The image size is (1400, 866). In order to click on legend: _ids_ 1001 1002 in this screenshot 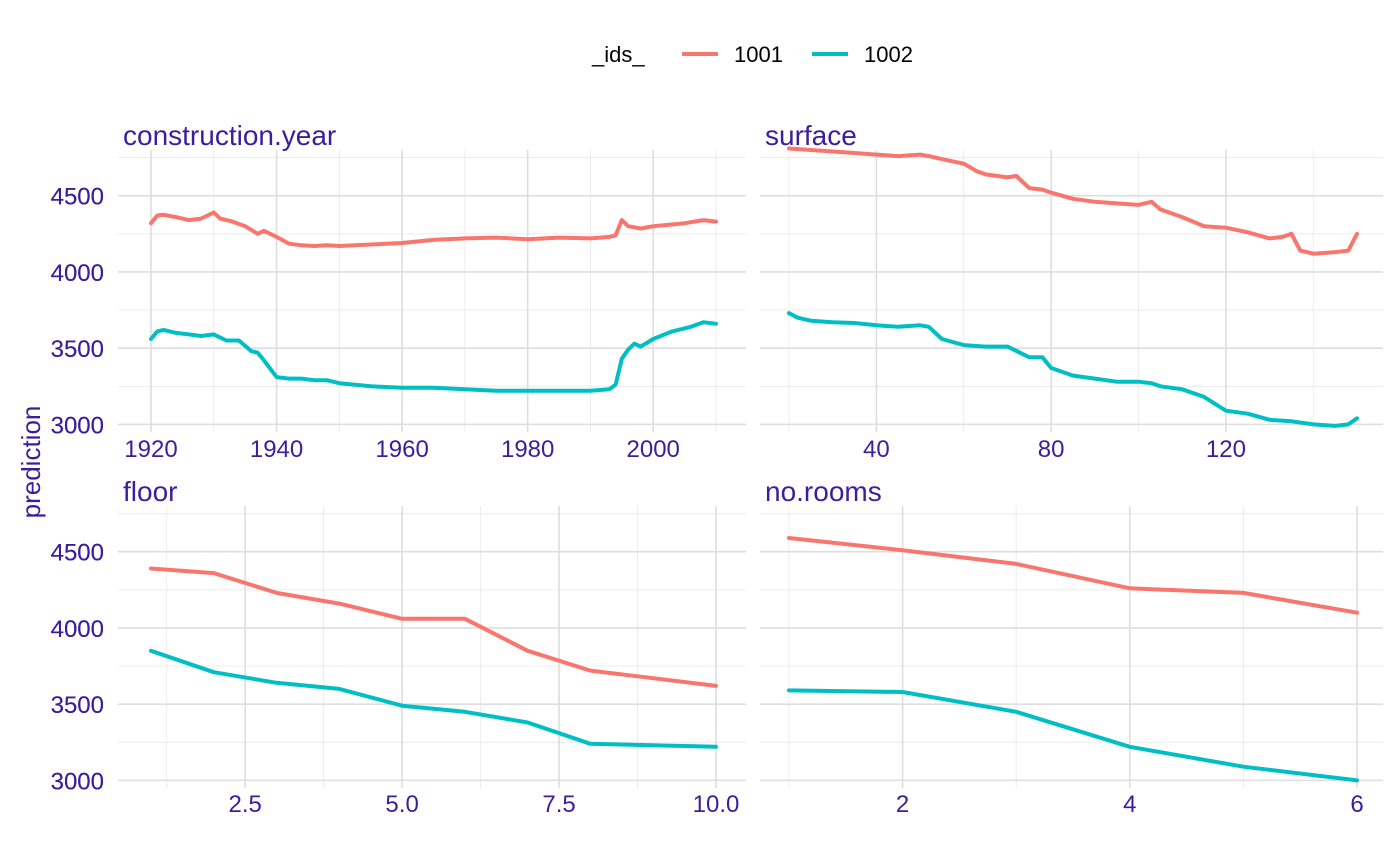, I will do `click(752, 54)`.